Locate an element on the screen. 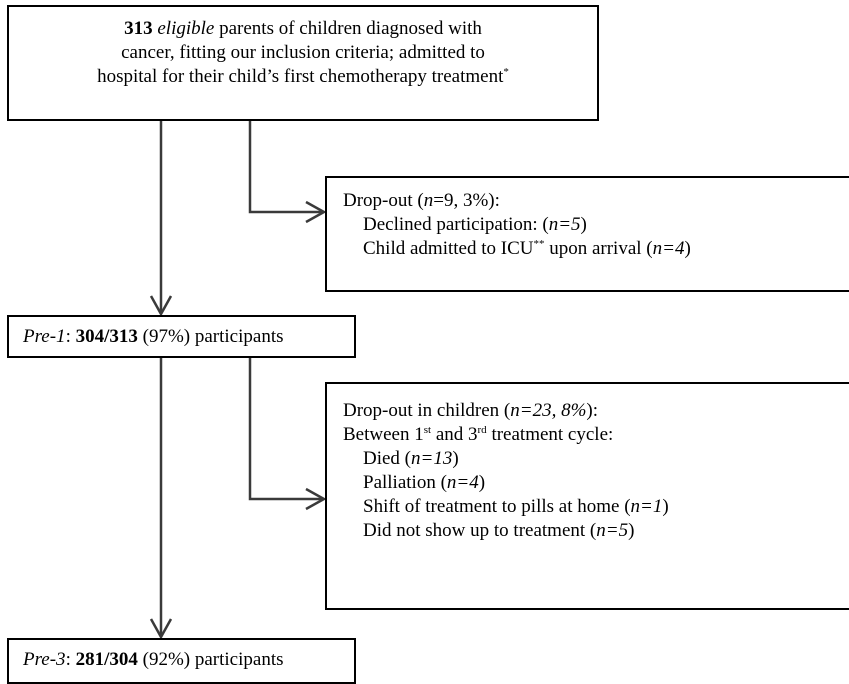 Image resolution: width=849 pixels, height=684 pixels. line: Declined participation: (n=5) is located at coordinates (596, 225).